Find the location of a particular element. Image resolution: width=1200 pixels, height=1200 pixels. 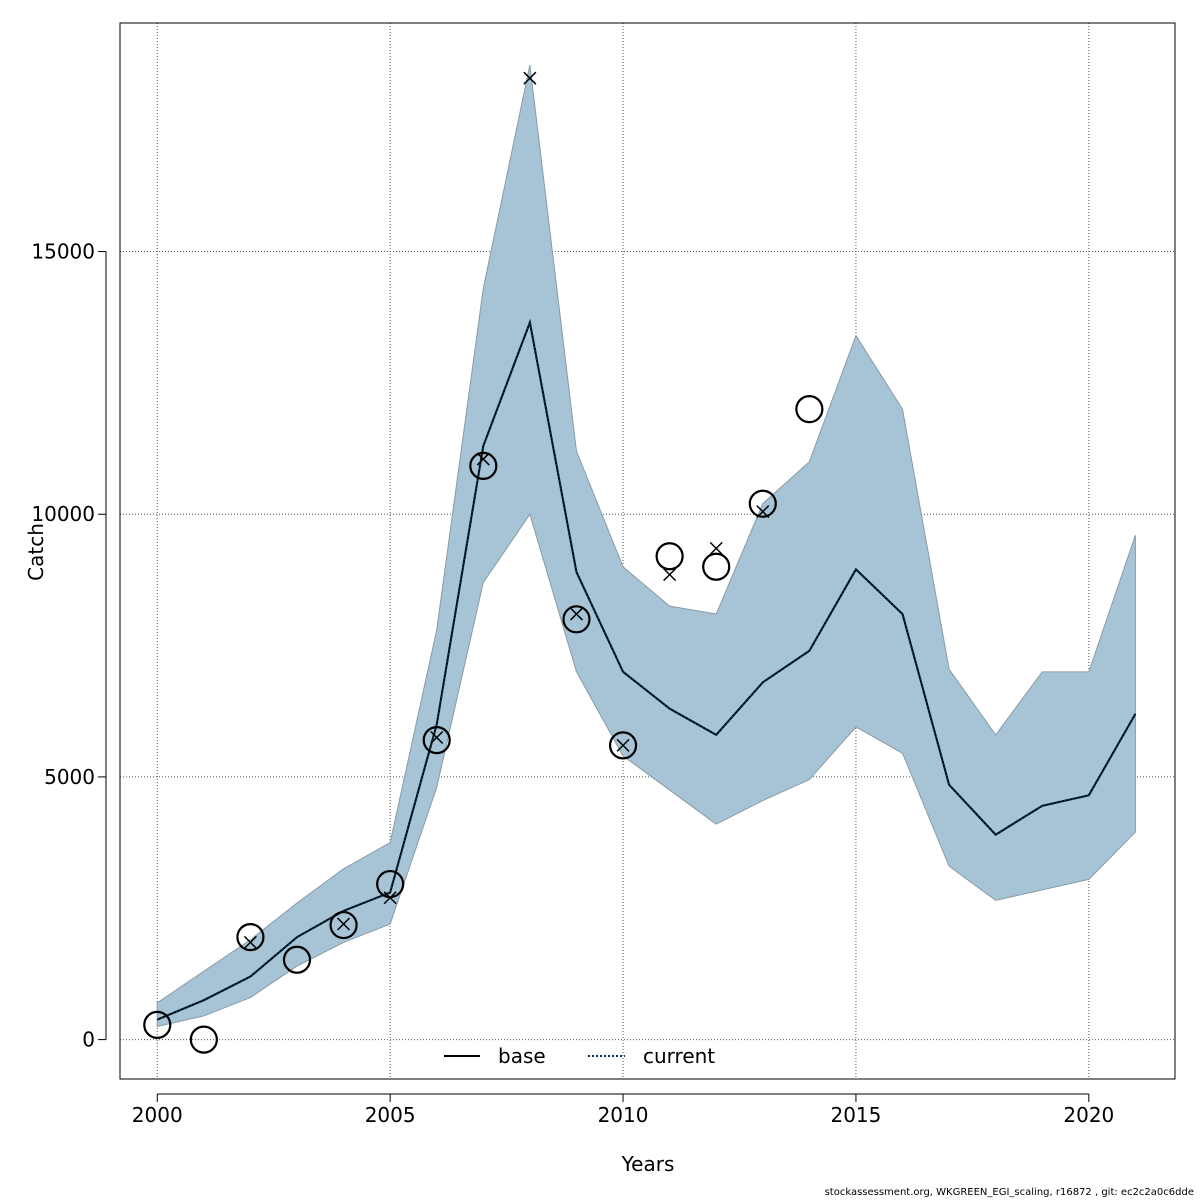

y-tick-label: 15000 is located at coordinates (63, 252).